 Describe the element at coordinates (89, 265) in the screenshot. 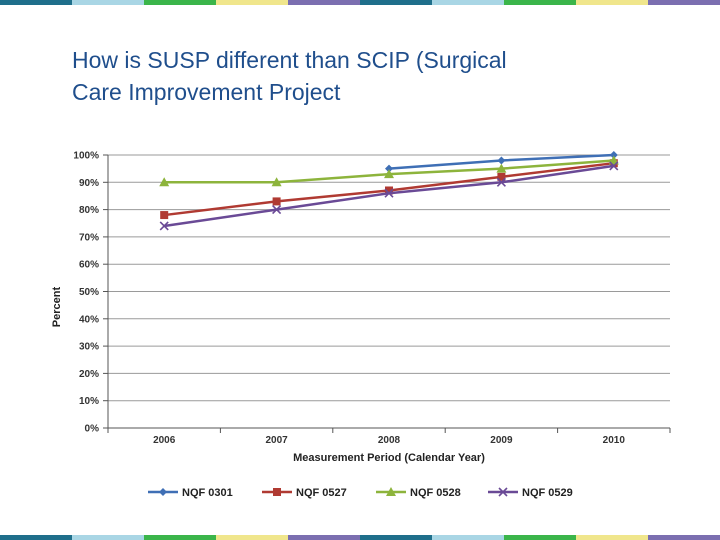

I see `y-tick-label: 60%` at that location.